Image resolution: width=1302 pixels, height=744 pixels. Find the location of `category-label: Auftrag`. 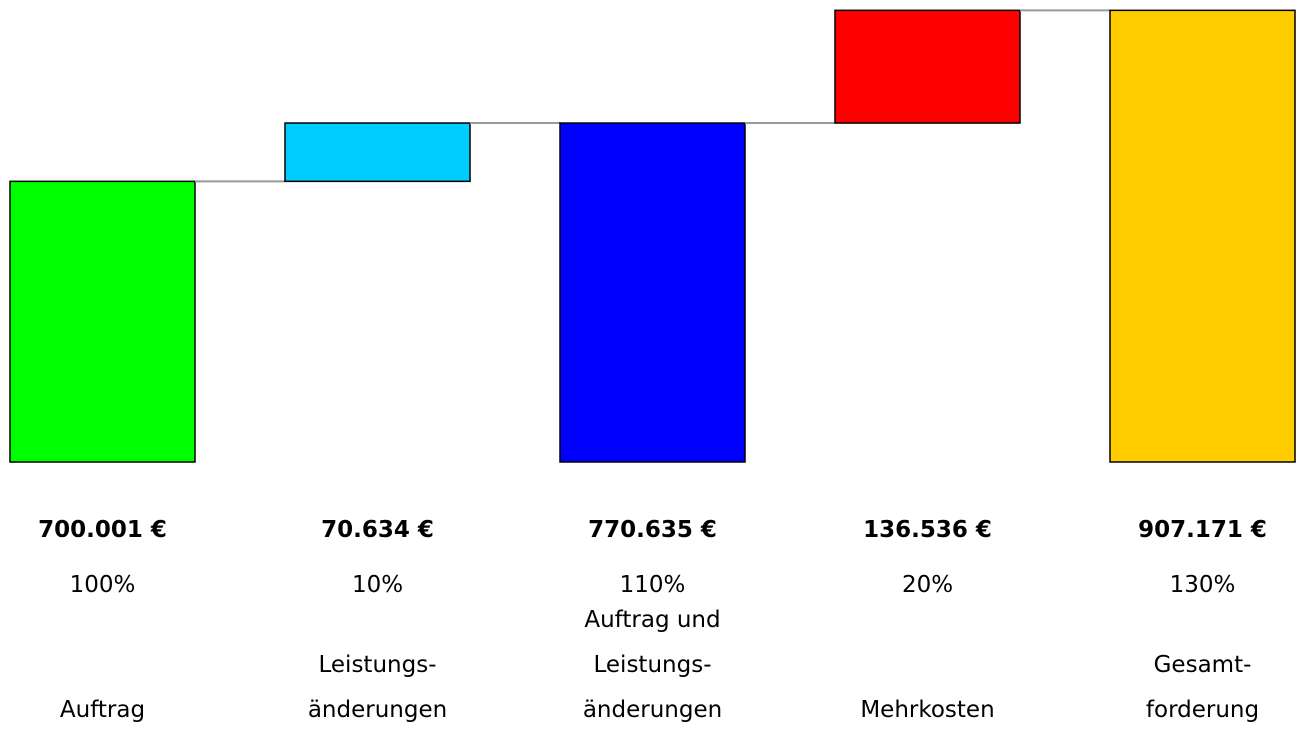

category-label: Auftrag is located at coordinates (102, 710).